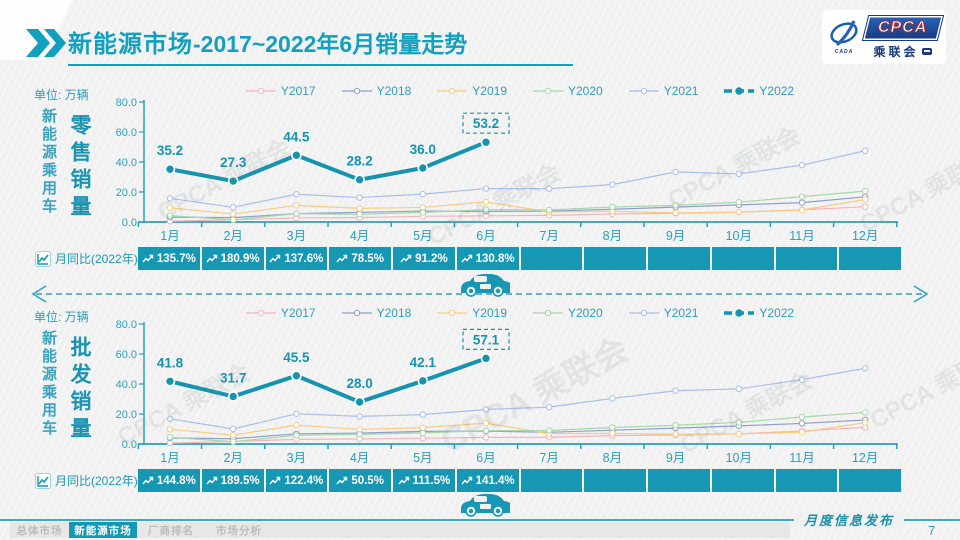 The width and height of the screenshot is (960, 540). Describe the element at coordinates (48, 162) in the screenshot. I see `side-label-nev-retail: 新能源乘用车` at that location.